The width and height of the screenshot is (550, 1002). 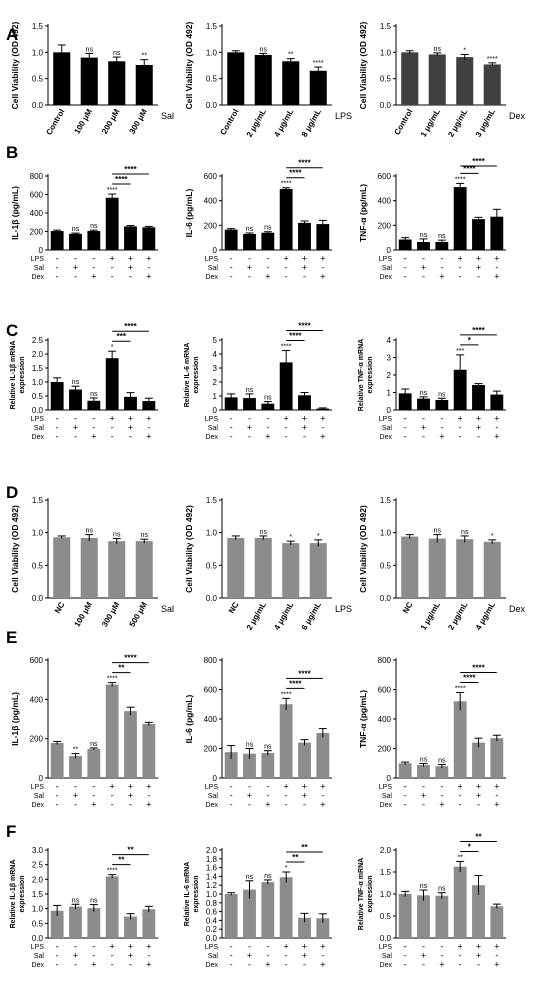 What do you see at coordinates (386, 872) in the screenshot?
I see `y-tick-label: 1.5` at bounding box center [386, 872].